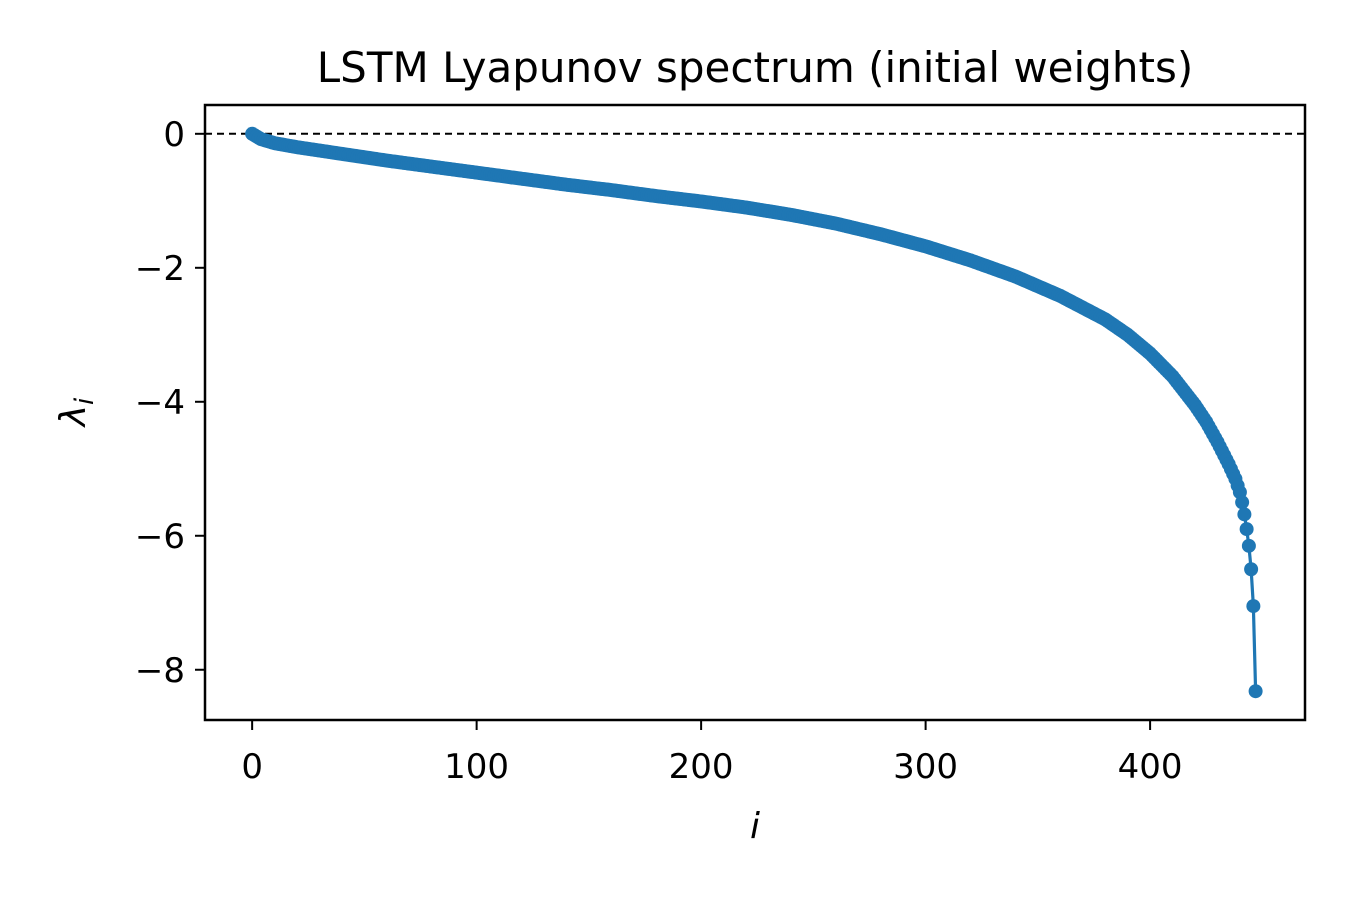 This screenshot has height=900, width=1350. I want to click on chart-title: LSTM Lyapunov spectrum (initial weights), so click(755, 67).